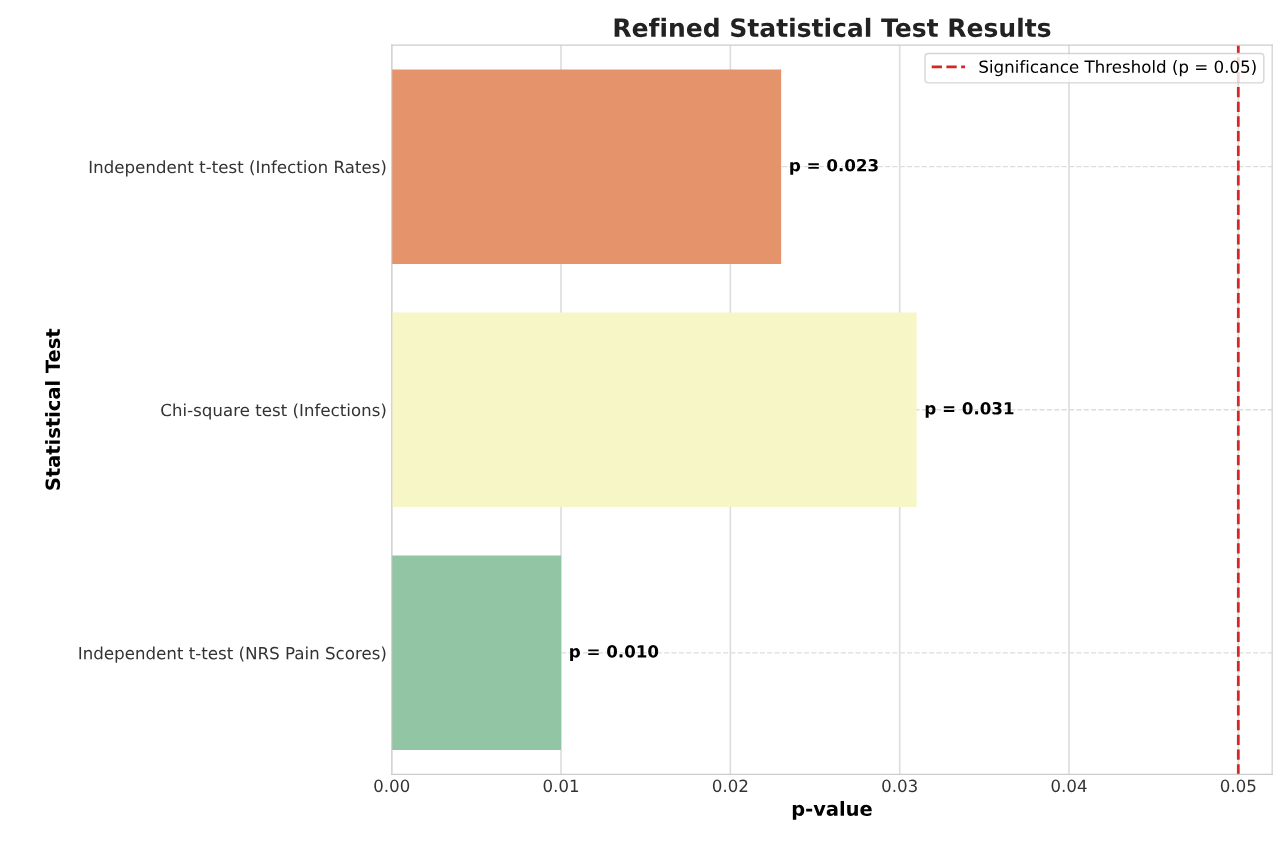  What do you see at coordinates (273, 411) in the screenshot?
I see `y-tick-label: Chi-square test (Infections)` at bounding box center [273, 411].